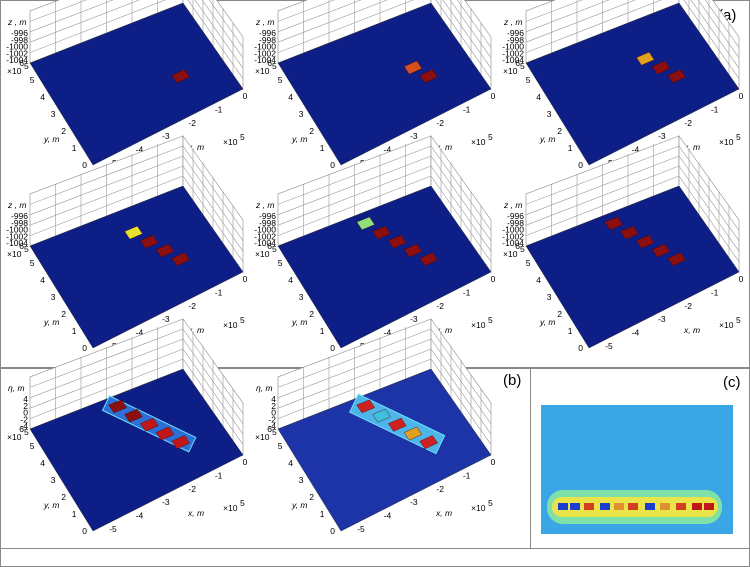 Image resolution: width=750 pixels, height=567 pixels. Describe the element at coordinates (273, 399) in the screenshot. I see `z-tick-label: 4` at that location.